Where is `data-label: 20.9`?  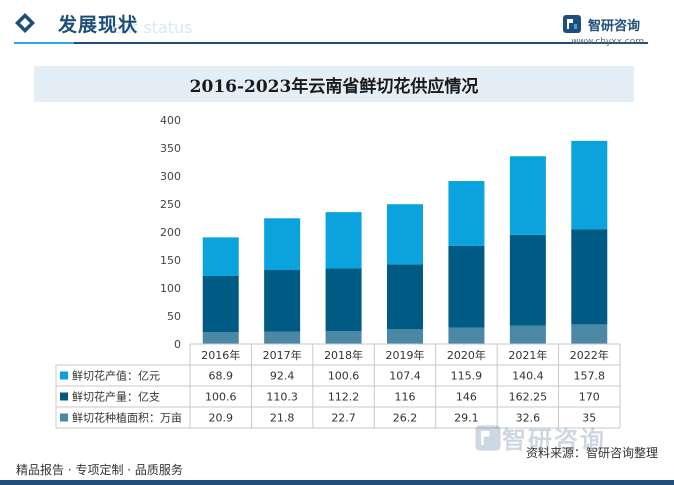
data-label: 20.9 is located at coordinates (220, 418).